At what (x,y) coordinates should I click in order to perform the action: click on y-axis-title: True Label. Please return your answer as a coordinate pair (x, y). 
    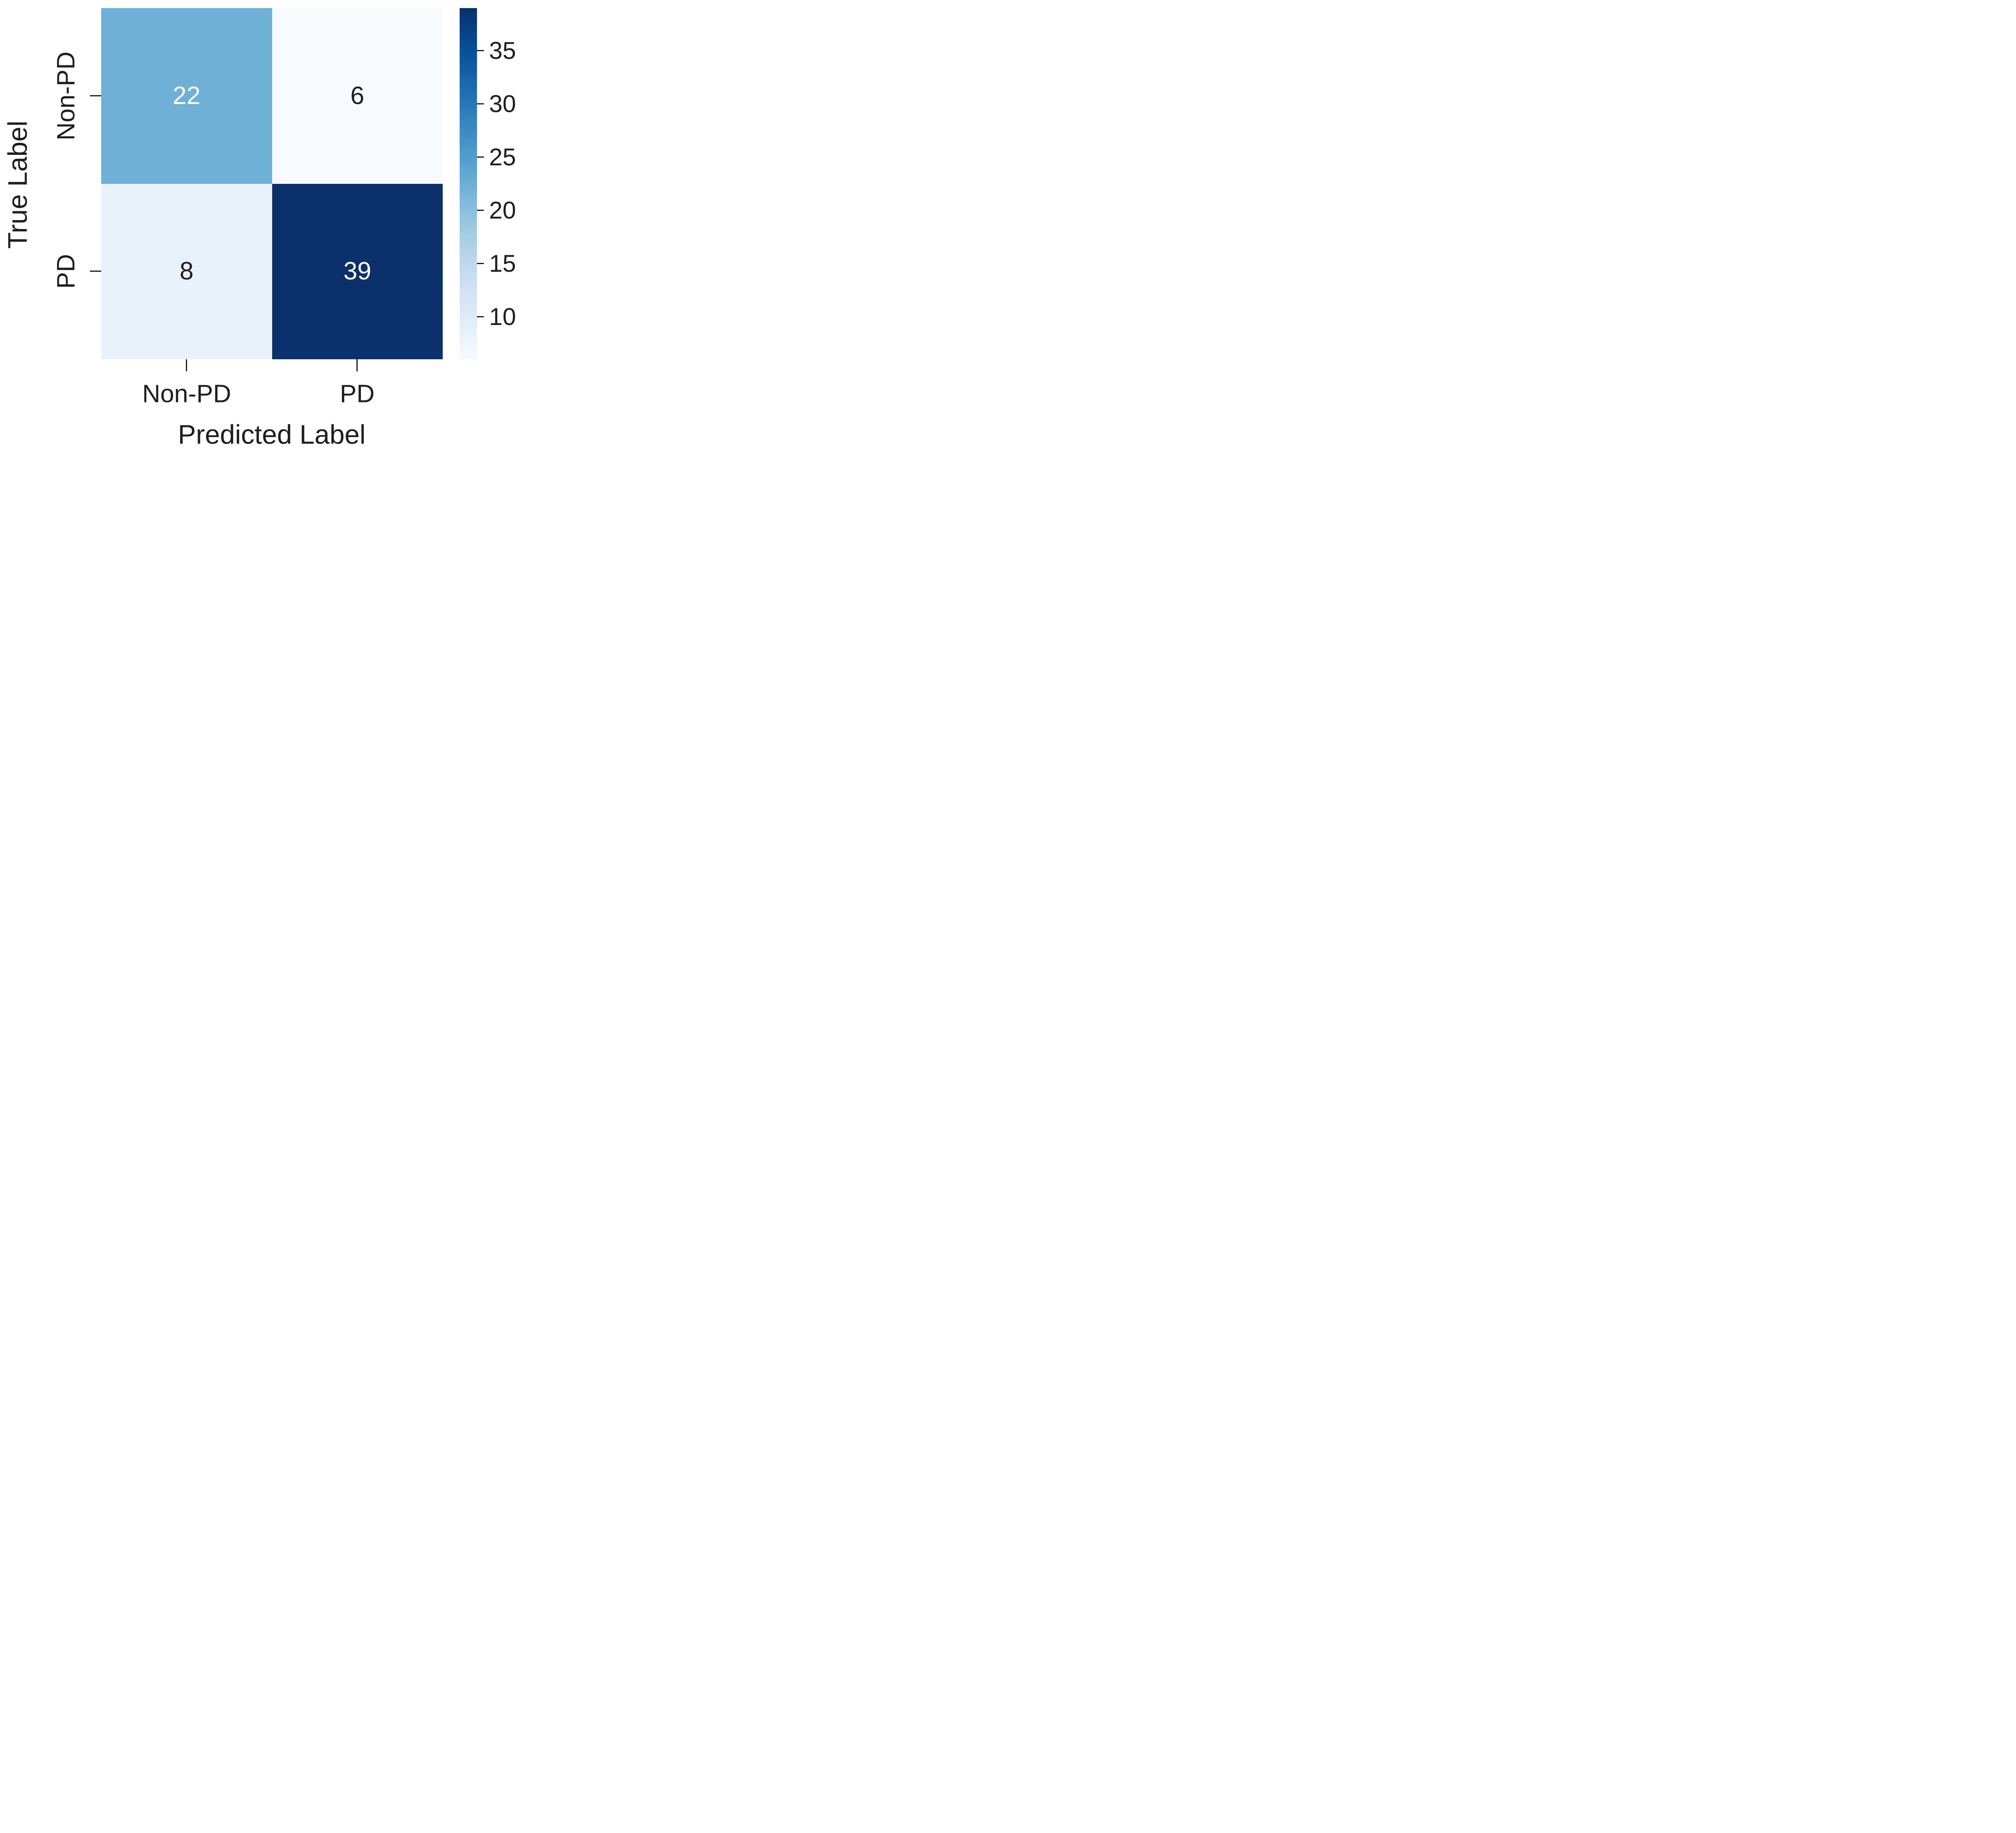
    Looking at the image, I should click on (17, 185).